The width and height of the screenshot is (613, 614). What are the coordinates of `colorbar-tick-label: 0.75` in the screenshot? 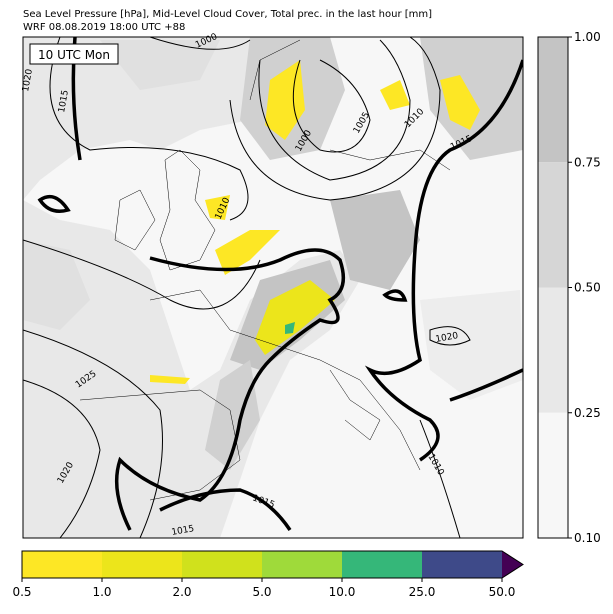 It's located at (587, 162).